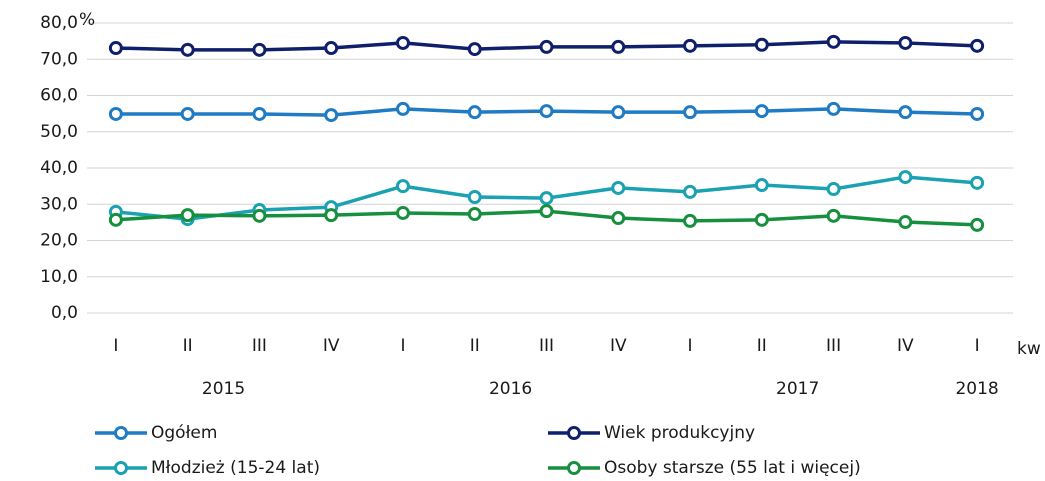 This screenshot has width=1045, height=481. What do you see at coordinates (235, 468) in the screenshot?
I see `legend-label: Młodzież (15-24 lat)` at bounding box center [235, 468].